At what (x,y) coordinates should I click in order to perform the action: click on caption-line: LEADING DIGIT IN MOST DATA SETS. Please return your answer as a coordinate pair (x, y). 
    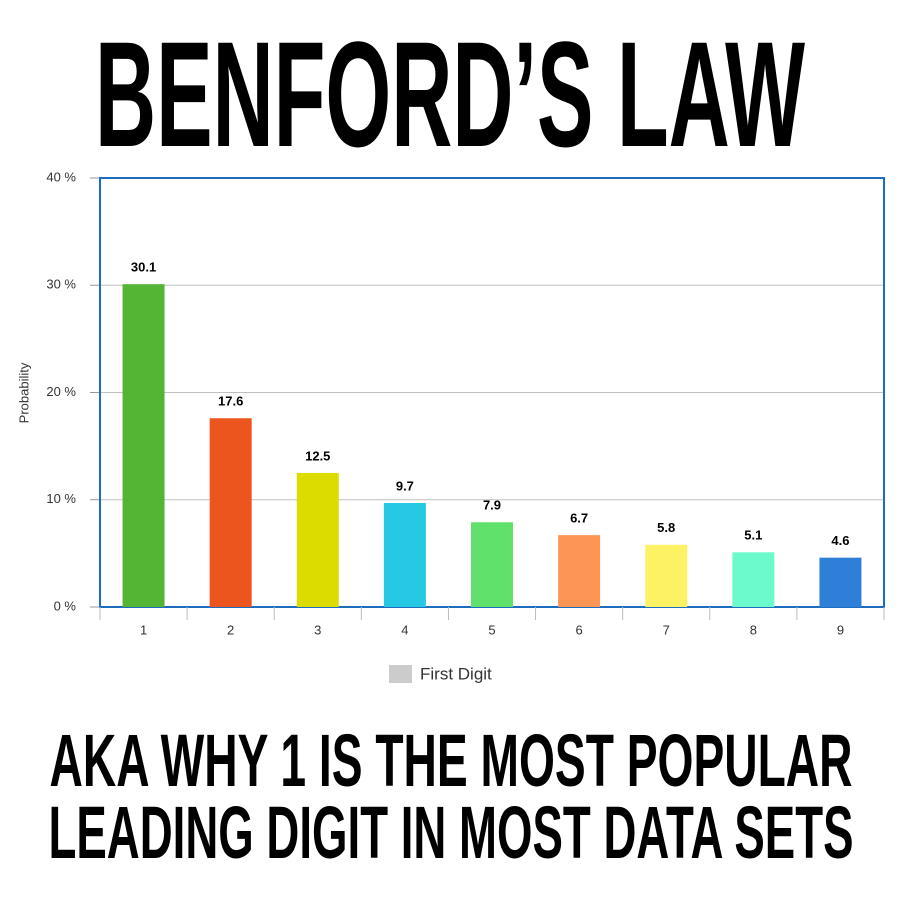
    Looking at the image, I should click on (451, 832).